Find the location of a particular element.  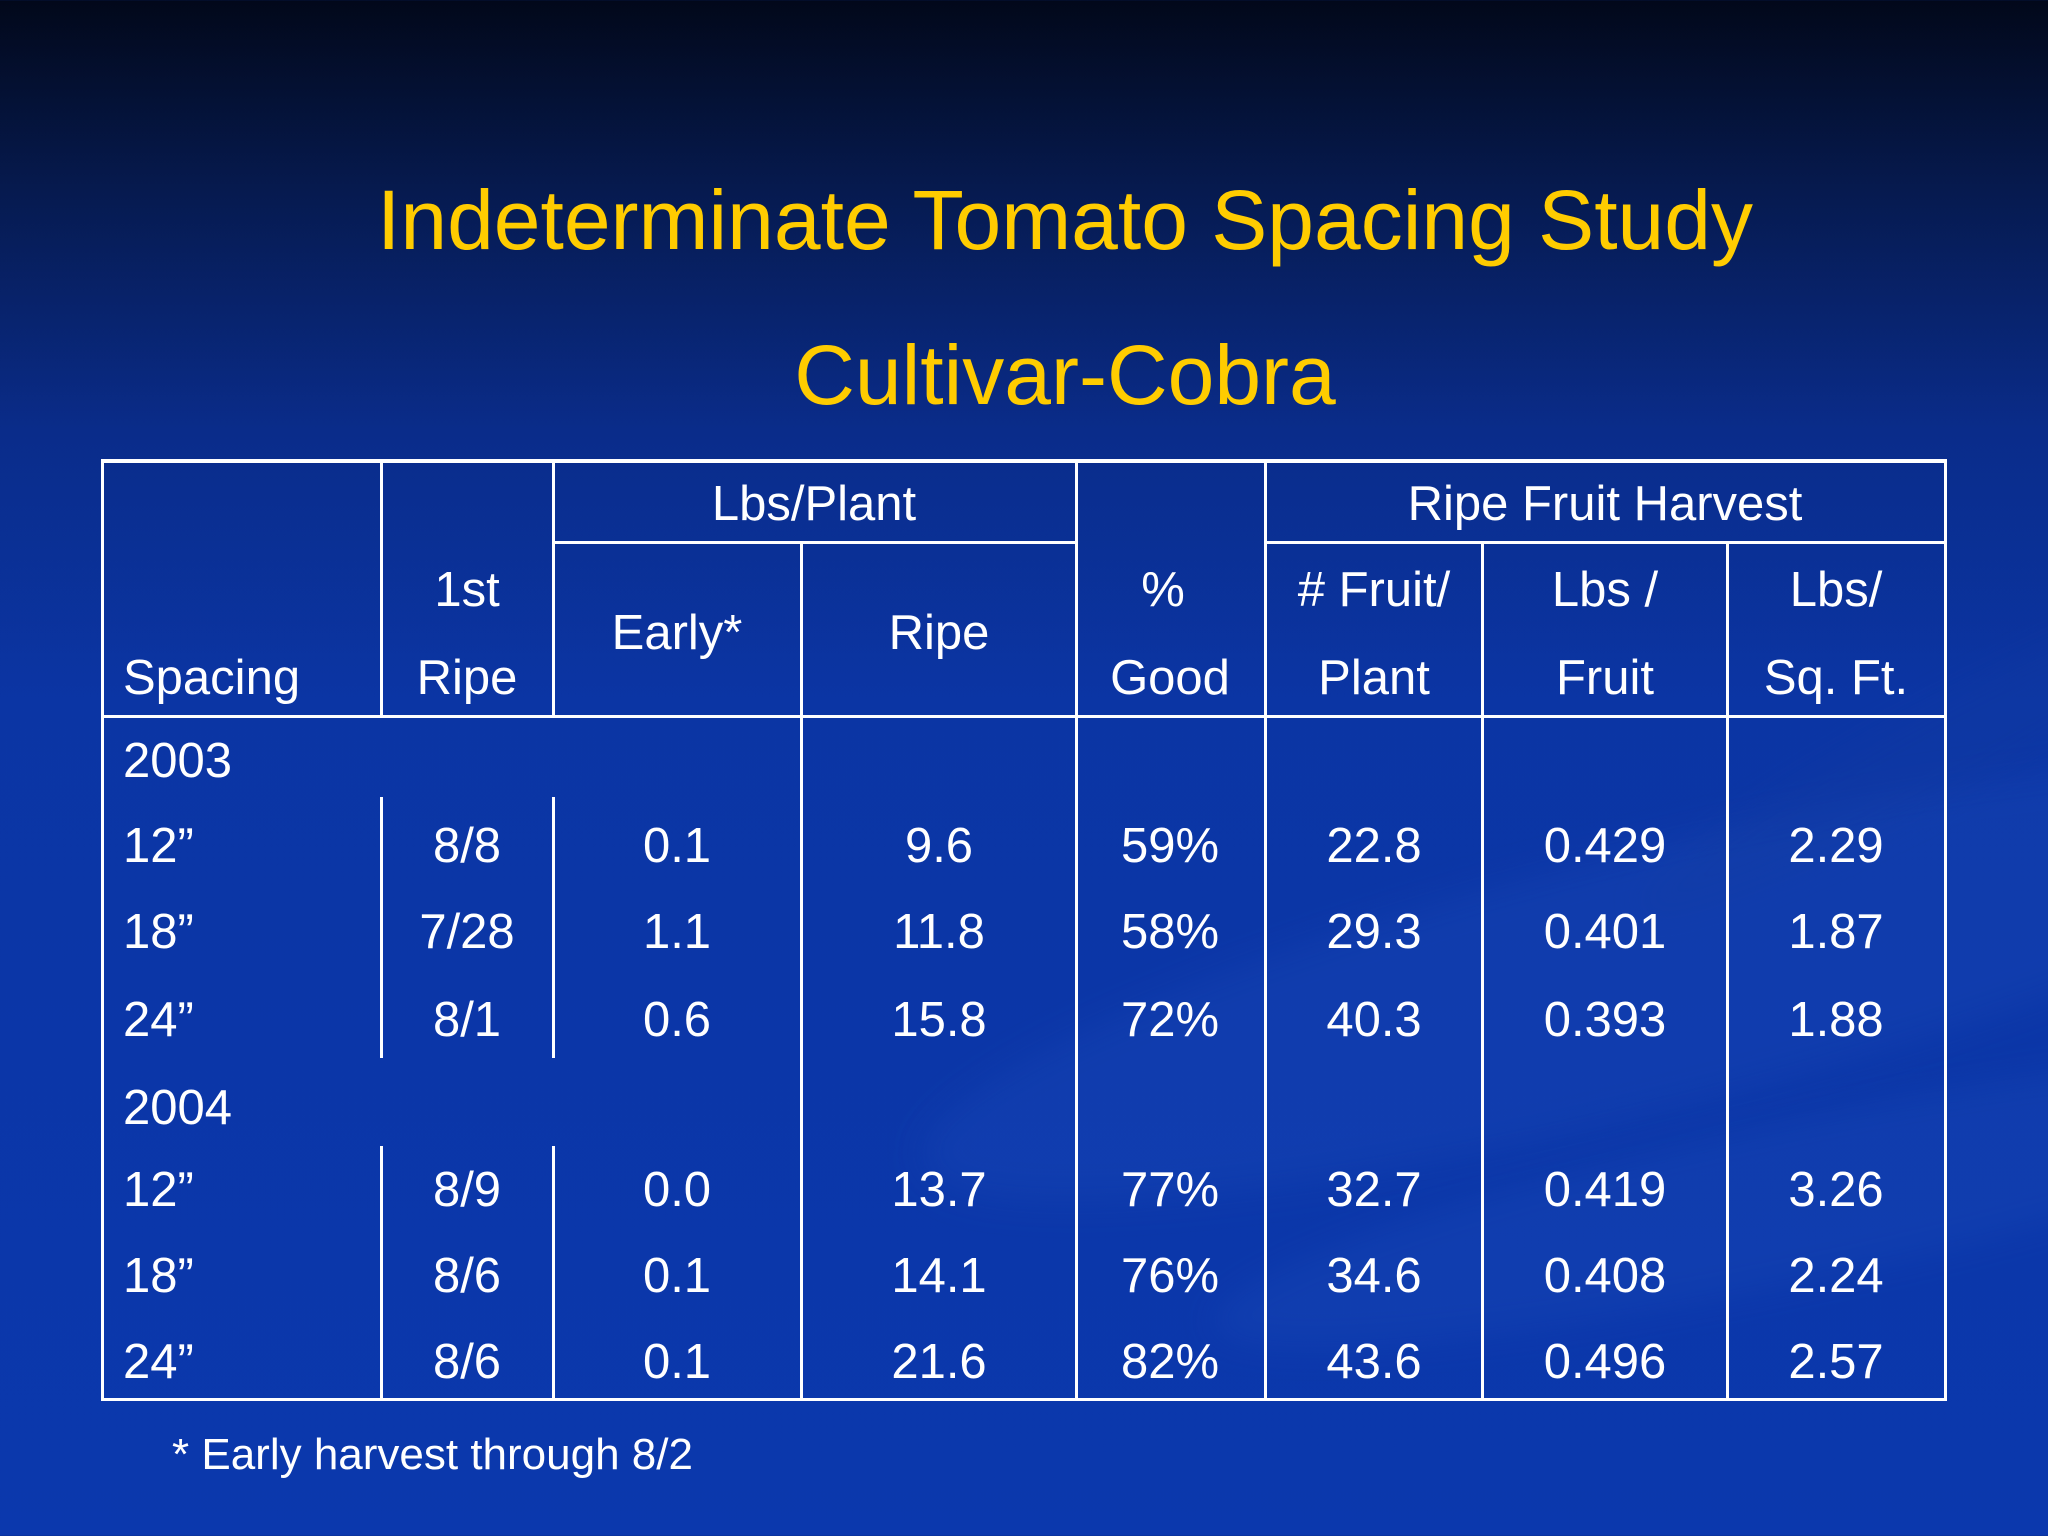

table-cell-good: 76% is located at coordinates (1170, 1276).